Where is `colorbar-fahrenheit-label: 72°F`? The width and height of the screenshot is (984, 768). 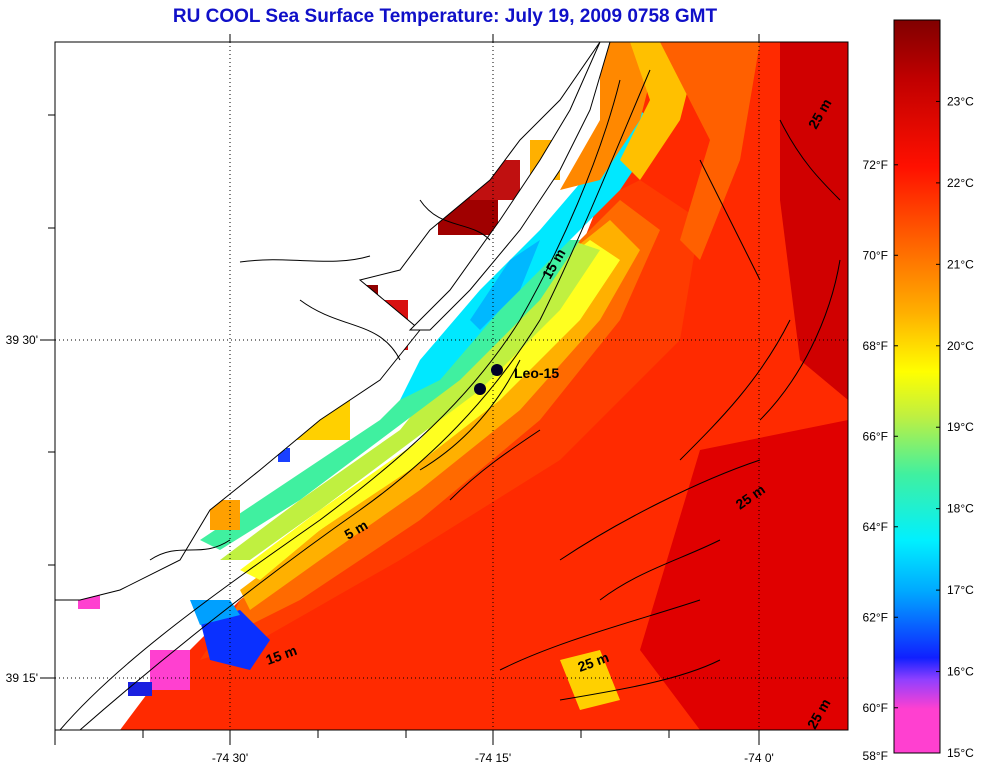 colorbar-fahrenheit-label: 72°F is located at coordinates (875, 165).